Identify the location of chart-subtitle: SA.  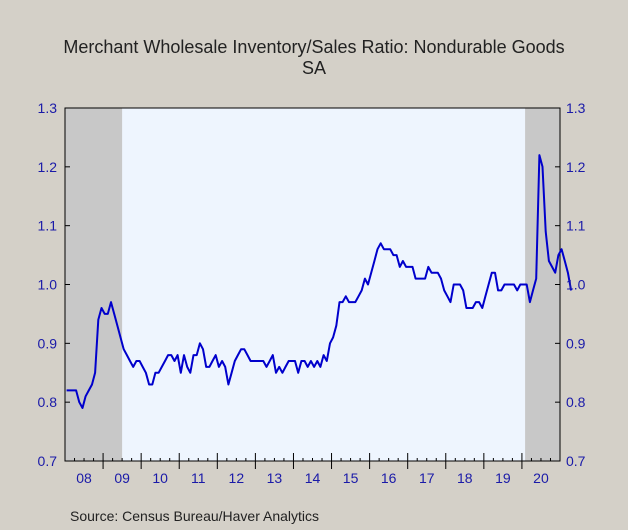
(313, 68).